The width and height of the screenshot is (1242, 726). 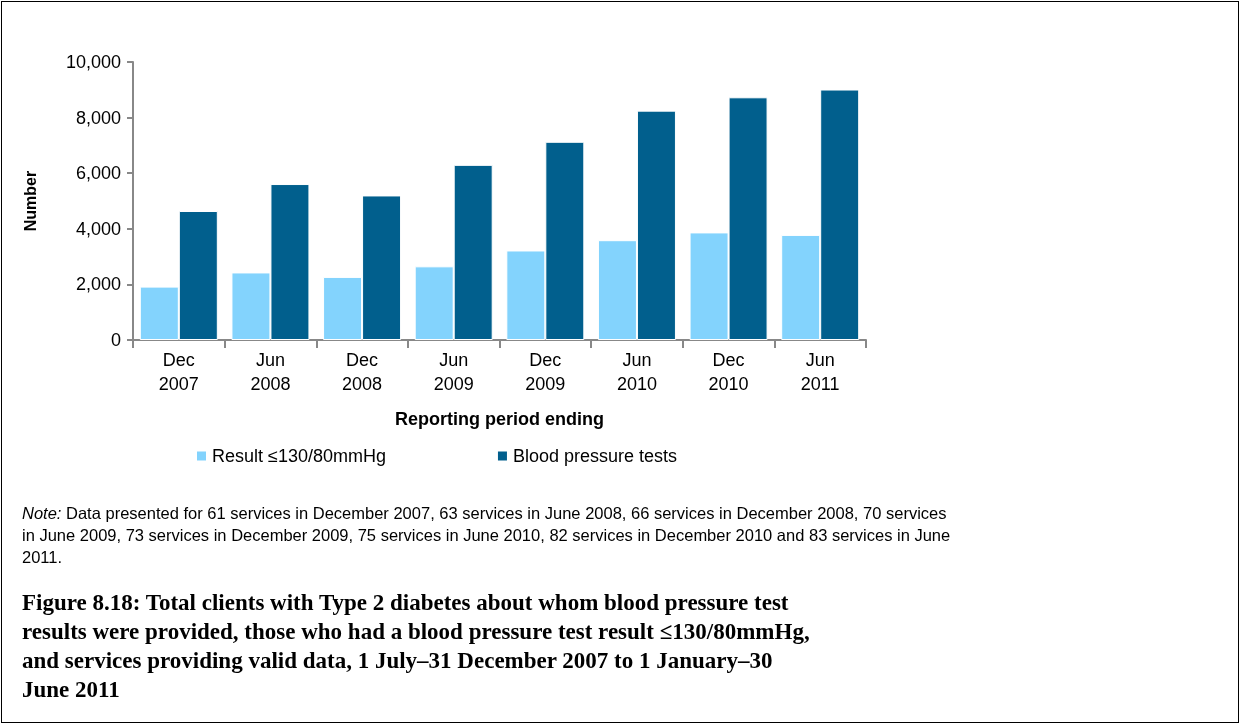 What do you see at coordinates (728, 372) in the screenshot?
I see `x-tick-label: Dec 2010` at bounding box center [728, 372].